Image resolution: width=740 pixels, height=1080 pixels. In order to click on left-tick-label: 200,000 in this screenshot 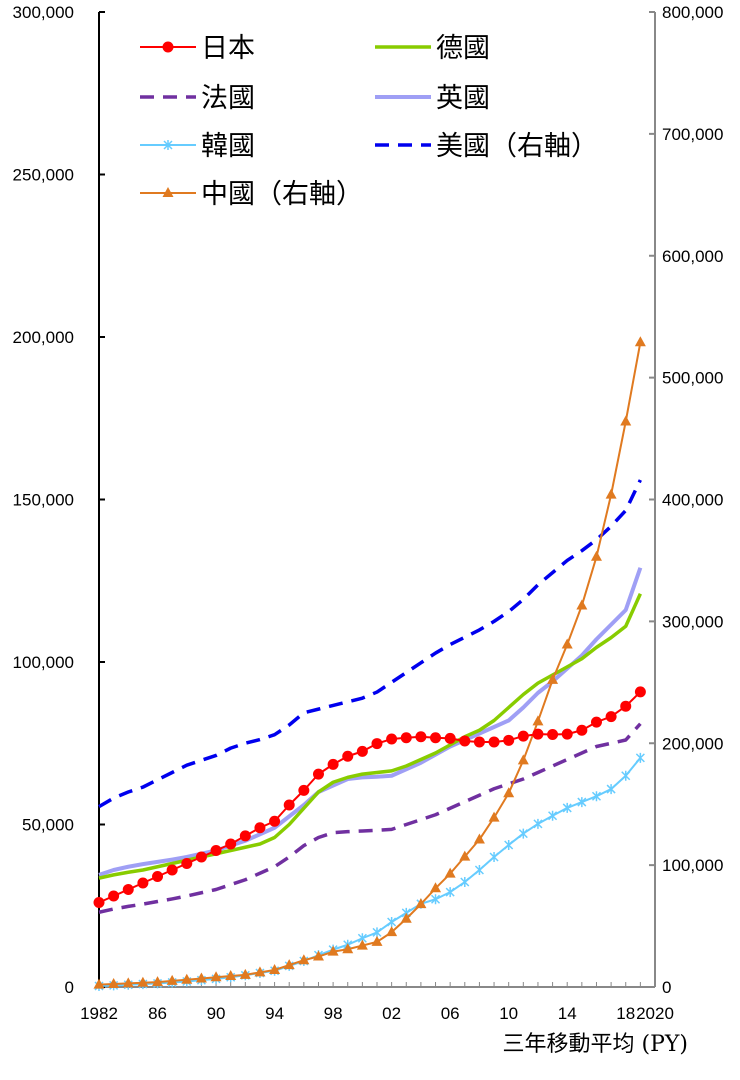, I will do `click(43, 337)`.